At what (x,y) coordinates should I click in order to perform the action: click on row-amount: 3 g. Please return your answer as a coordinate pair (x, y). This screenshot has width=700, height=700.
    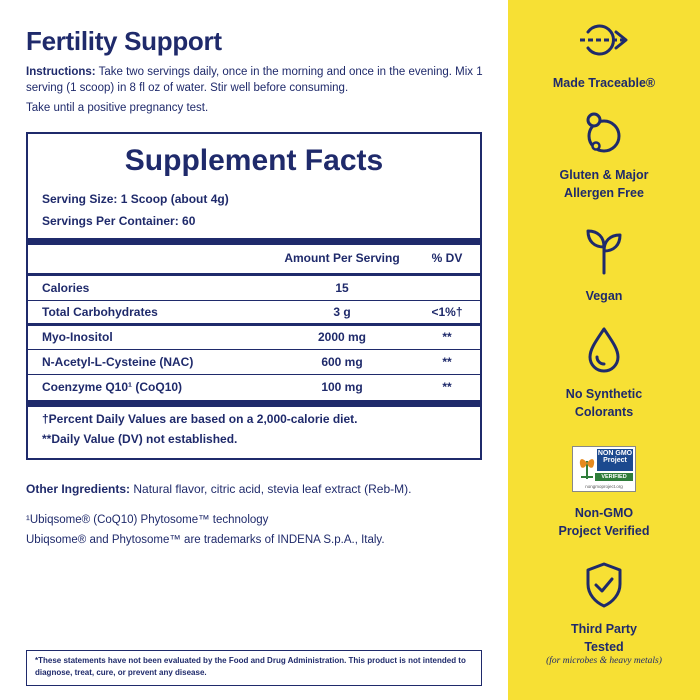
    Looking at the image, I should click on (342, 312).